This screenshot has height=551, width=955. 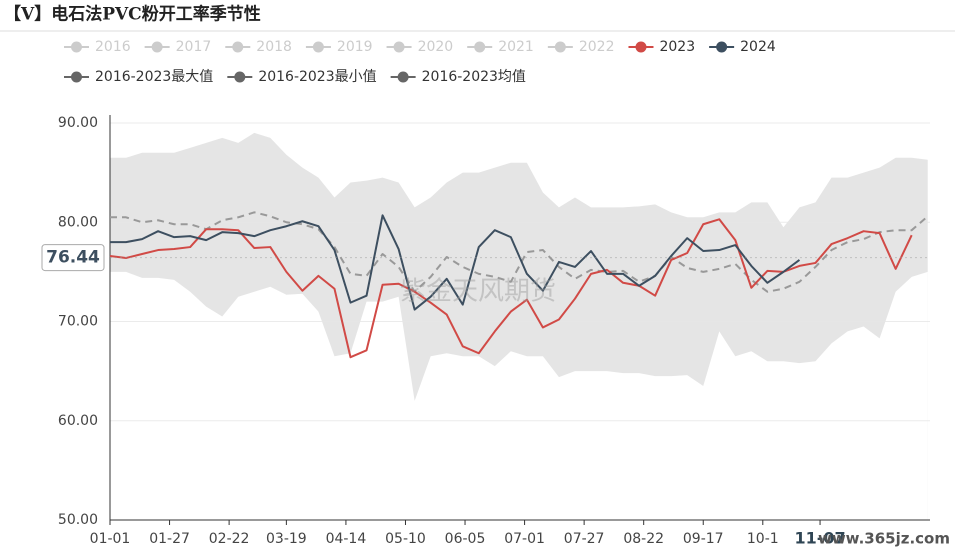 What do you see at coordinates (819, 538) in the screenshot?
I see `x-tick-label: 11-07` at bounding box center [819, 538].